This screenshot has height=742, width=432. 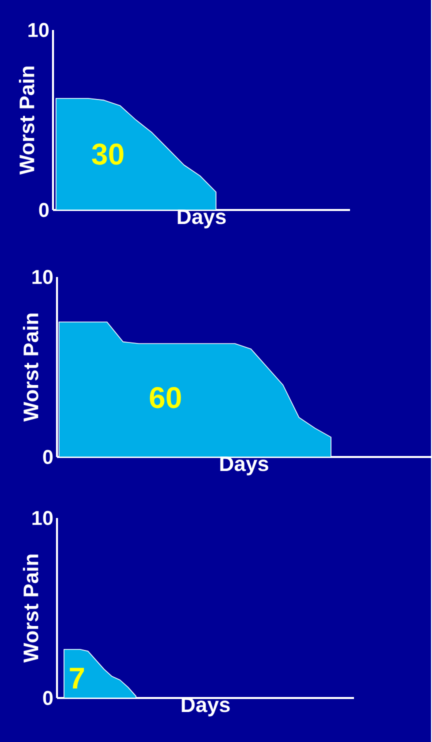 I want to click on annotation: 7, so click(x=77, y=678).